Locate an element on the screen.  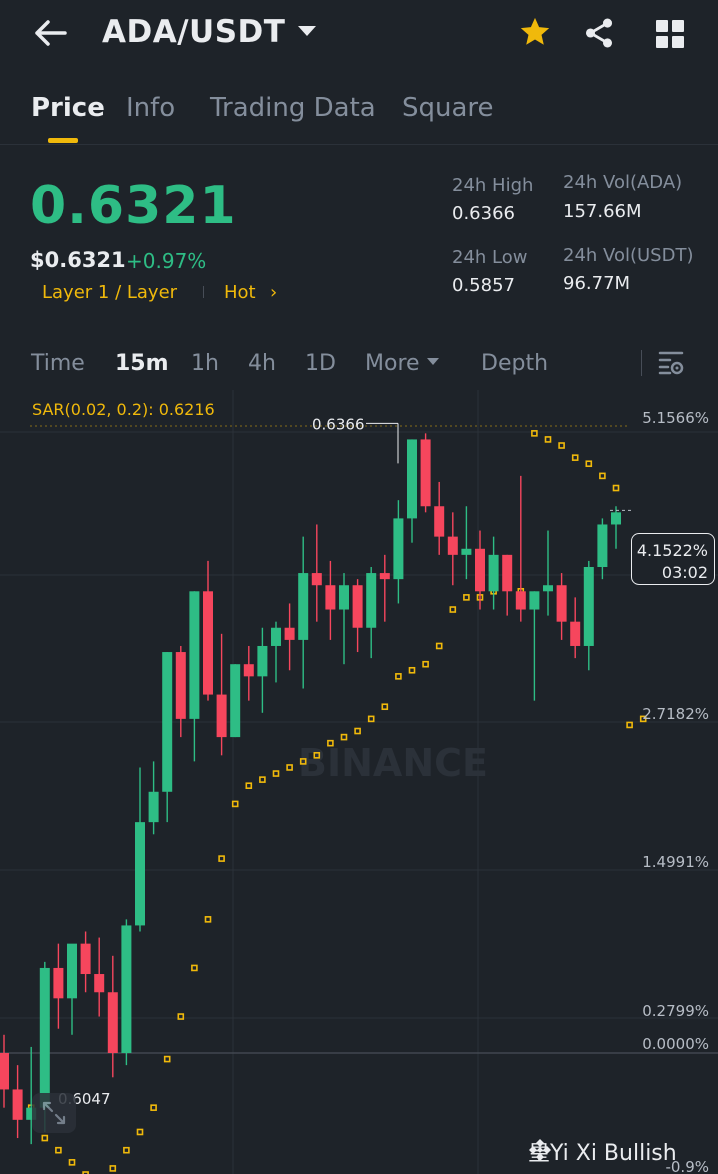
tf-4h: 4h is located at coordinates (262, 363).